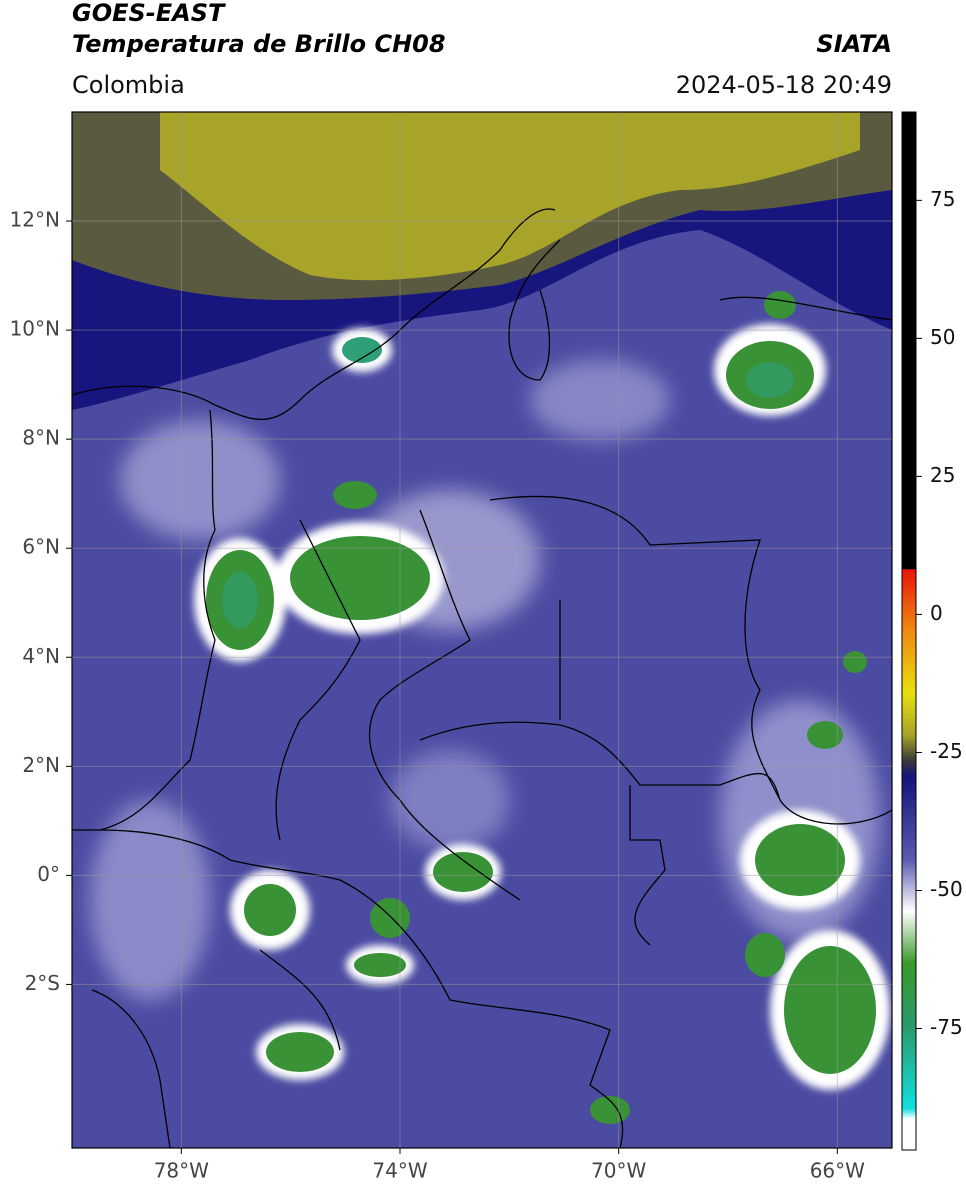 The height and width of the screenshot is (1194, 966). Describe the element at coordinates (946, 889) in the screenshot. I see `colorbar-tick-label: -50` at that location.